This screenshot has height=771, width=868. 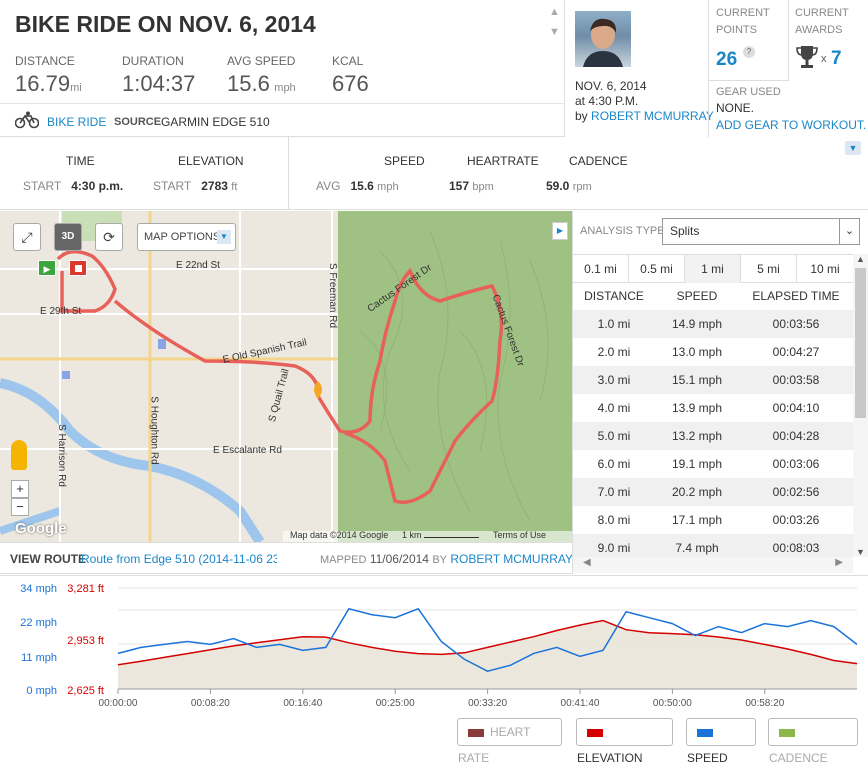 What do you see at coordinates (318, 390) in the screenshot?
I see `peak-marker` at bounding box center [318, 390].